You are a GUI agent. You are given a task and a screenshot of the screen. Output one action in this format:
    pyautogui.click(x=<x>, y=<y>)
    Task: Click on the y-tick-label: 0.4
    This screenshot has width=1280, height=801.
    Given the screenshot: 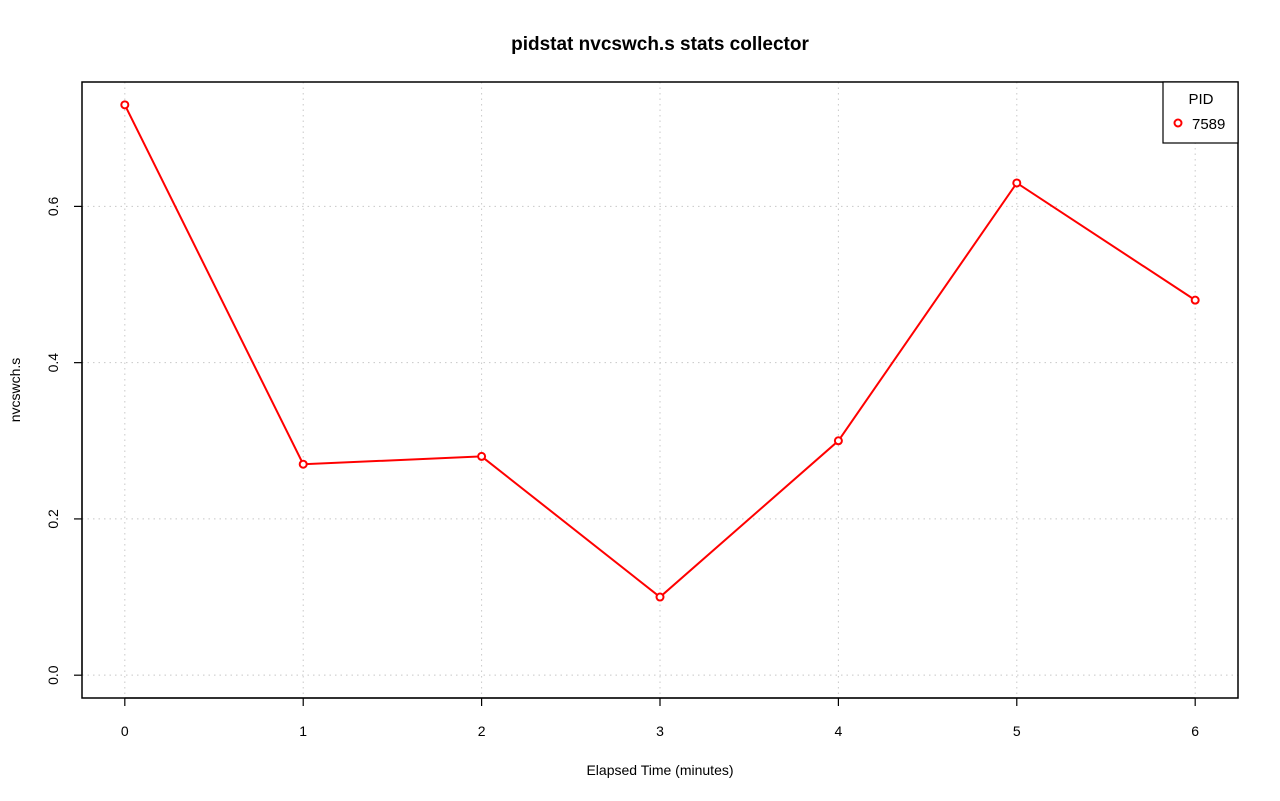 What is the action you would take?
    pyautogui.click(x=53, y=363)
    